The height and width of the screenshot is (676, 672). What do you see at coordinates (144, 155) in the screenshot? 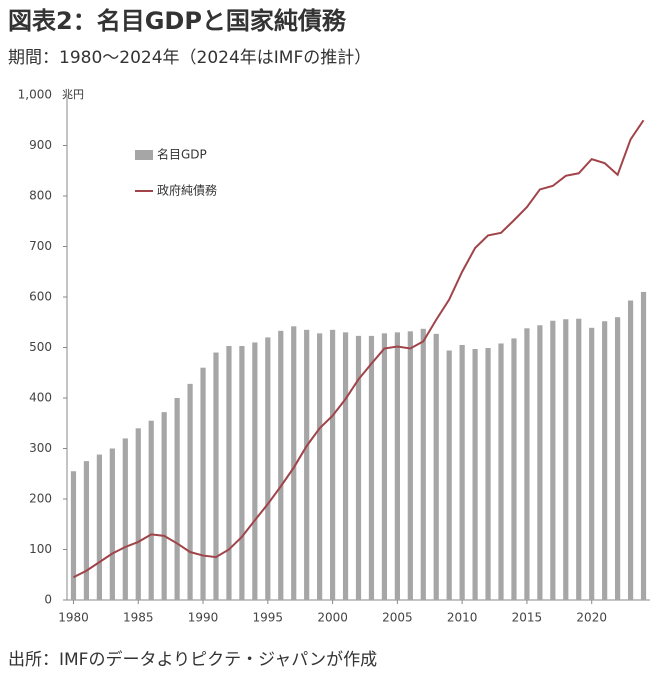
I see `legend-swatch` at bounding box center [144, 155].